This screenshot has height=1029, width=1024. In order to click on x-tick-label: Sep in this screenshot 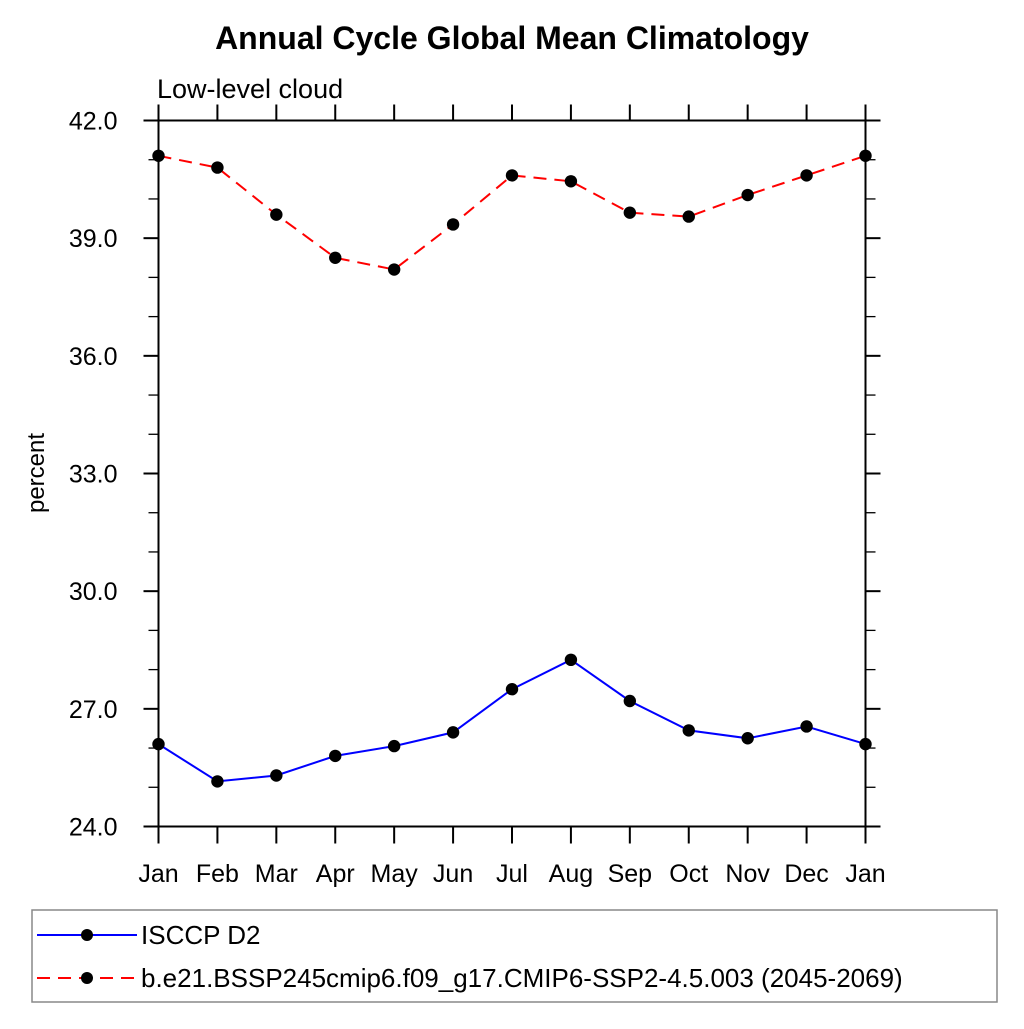, I will do `click(630, 874)`.